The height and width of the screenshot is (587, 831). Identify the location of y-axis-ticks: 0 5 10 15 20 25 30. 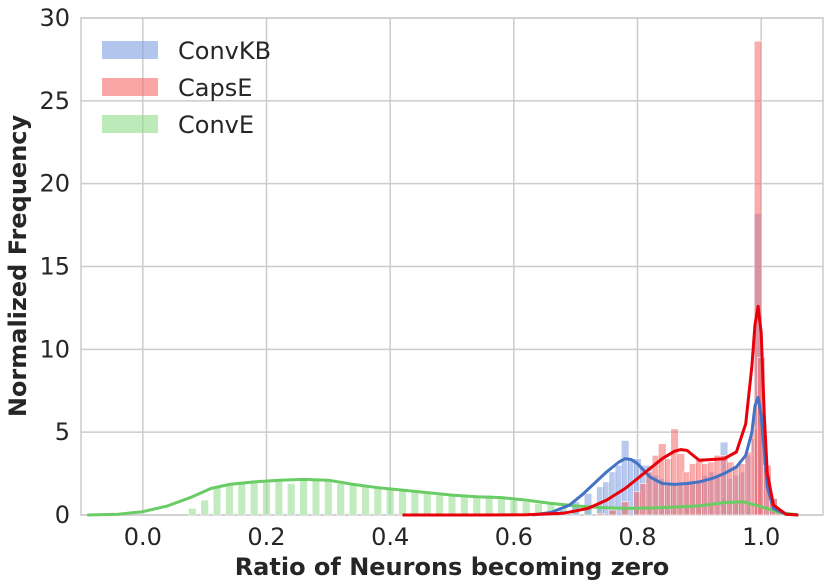
(54, 266).